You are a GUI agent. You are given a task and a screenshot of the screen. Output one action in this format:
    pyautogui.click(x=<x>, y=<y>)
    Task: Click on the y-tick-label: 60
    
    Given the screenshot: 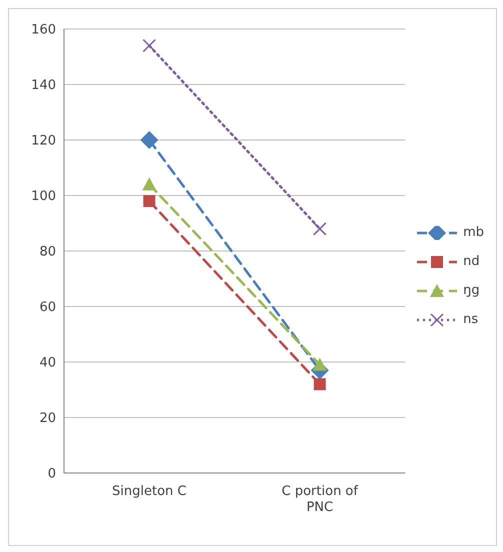 What is the action you would take?
    pyautogui.click(x=47, y=308)
    